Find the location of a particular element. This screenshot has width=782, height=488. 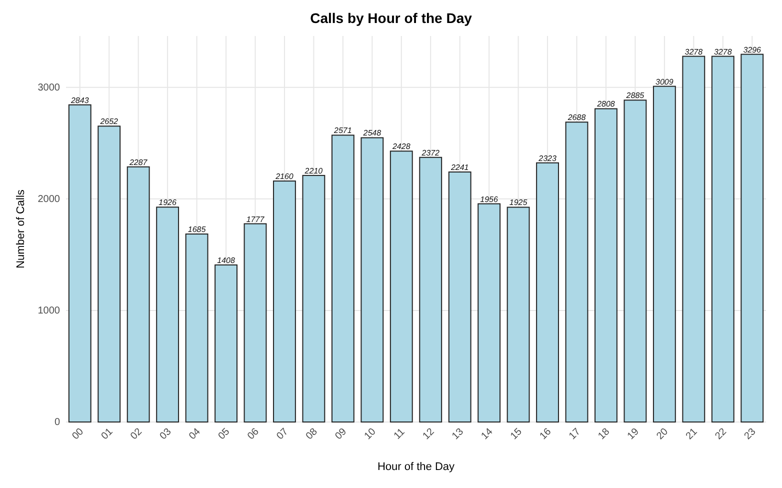

data-label: 2548 is located at coordinates (372, 133).